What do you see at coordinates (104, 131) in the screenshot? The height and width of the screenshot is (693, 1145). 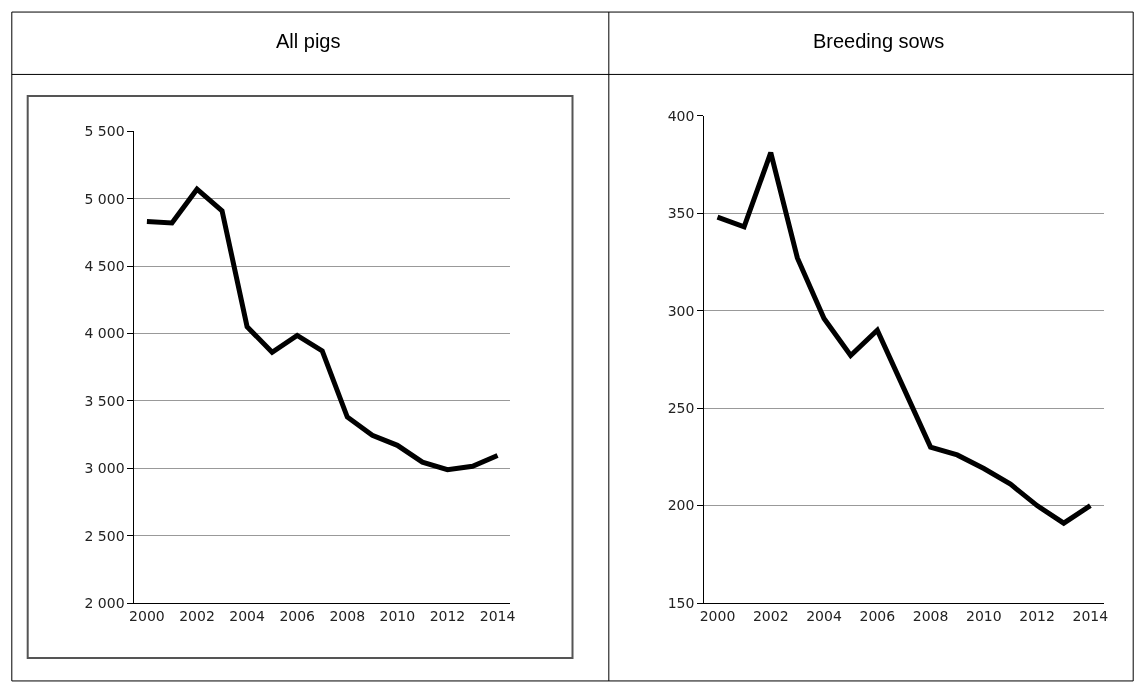 I see `y-tick-label: 5 500` at bounding box center [104, 131].